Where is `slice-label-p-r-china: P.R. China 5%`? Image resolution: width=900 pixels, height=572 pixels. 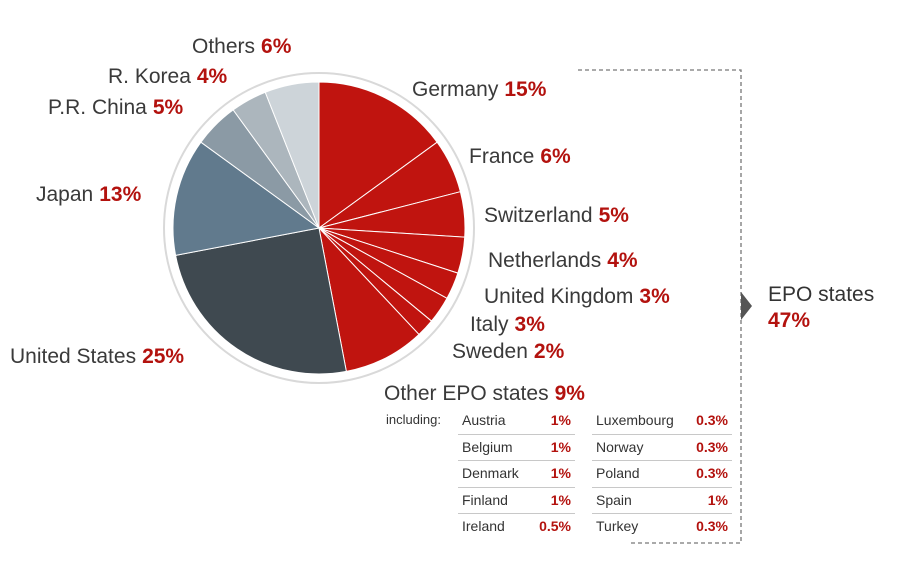 slice-label-p-r-china: P.R. China 5% is located at coordinates (115, 108).